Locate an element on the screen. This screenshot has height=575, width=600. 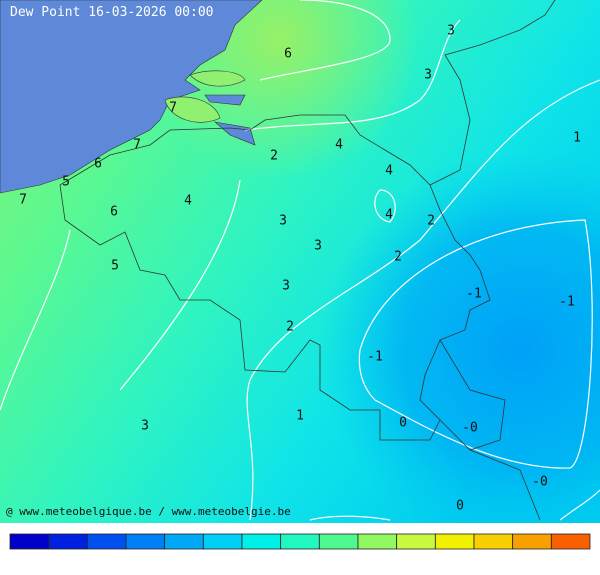
color-scale is located at coordinates (300, 541).